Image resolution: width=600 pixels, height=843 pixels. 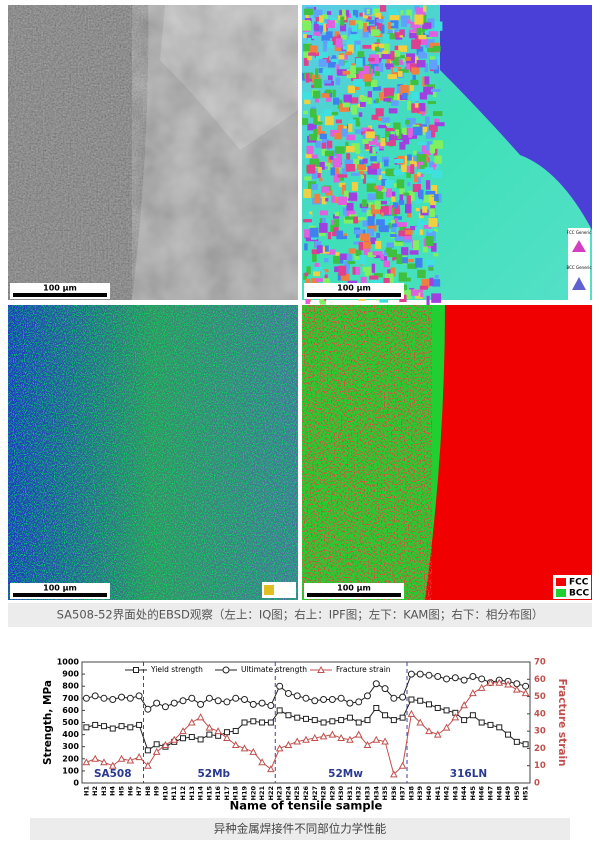 What do you see at coordinates (579, 583) in the screenshot?
I see `legend-label: FCC` at bounding box center [579, 583].